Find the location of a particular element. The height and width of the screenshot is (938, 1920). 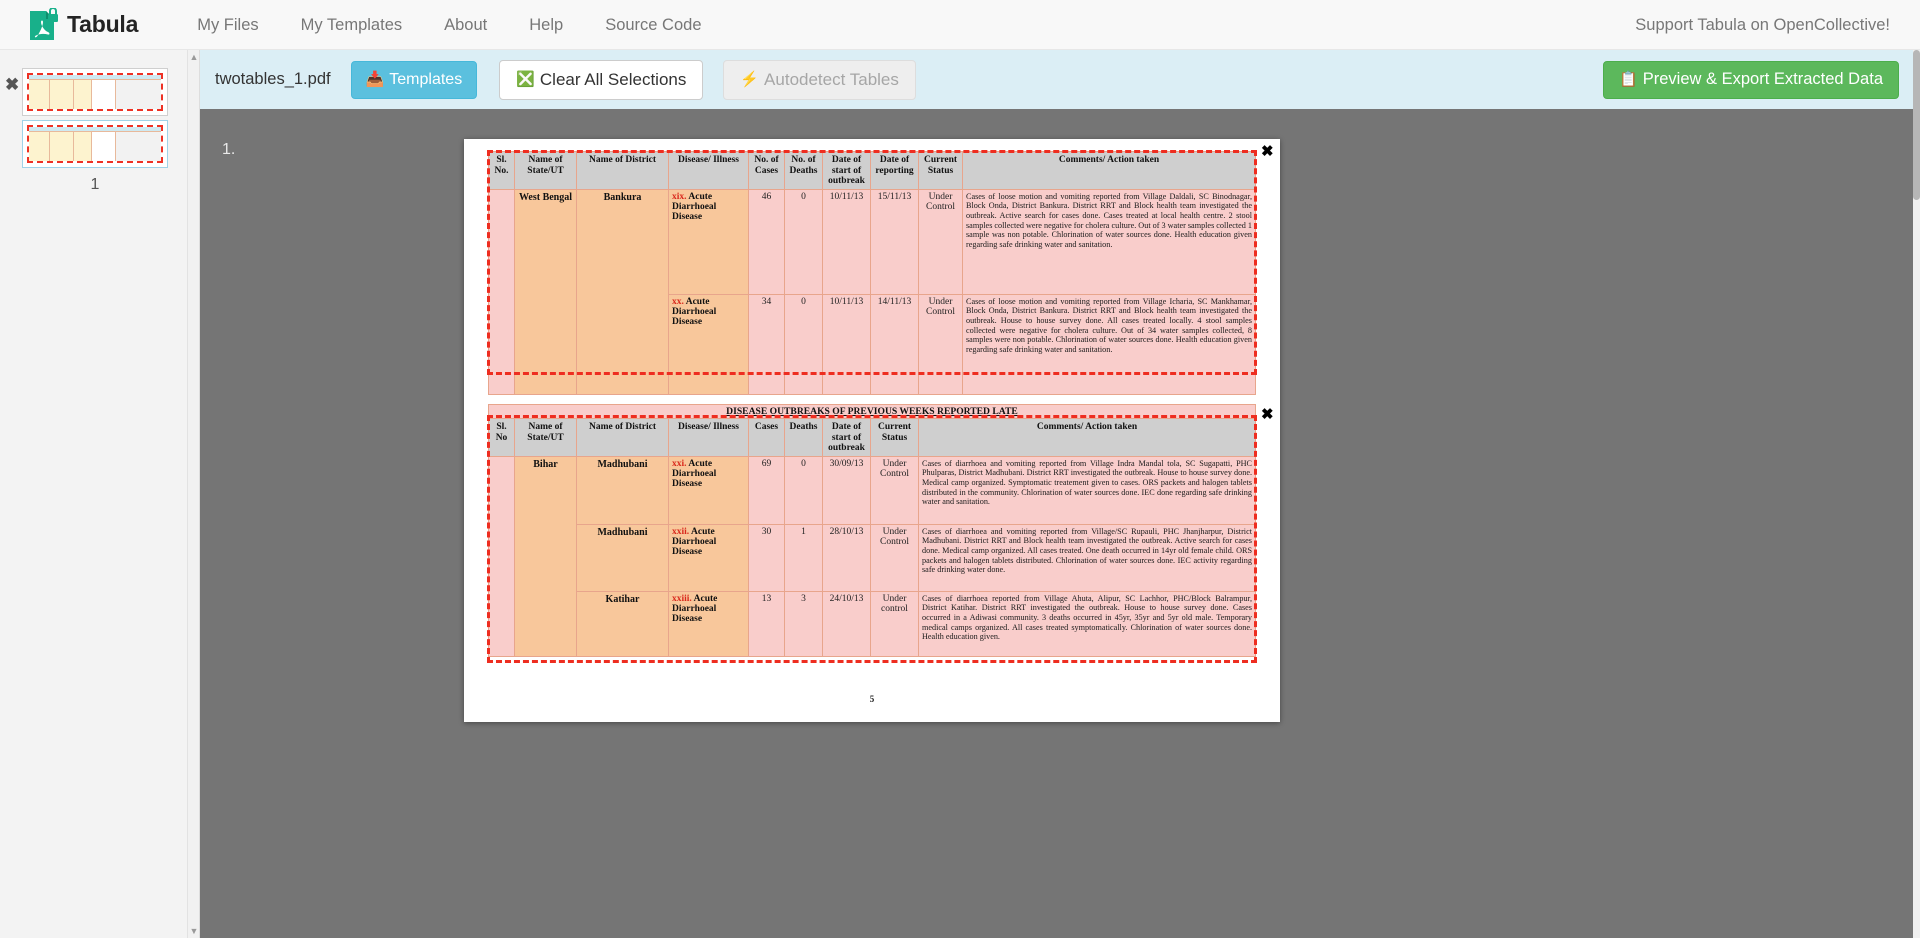

sidebar-scrollbar: ▲ ▼ is located at coordinates (193, 494).